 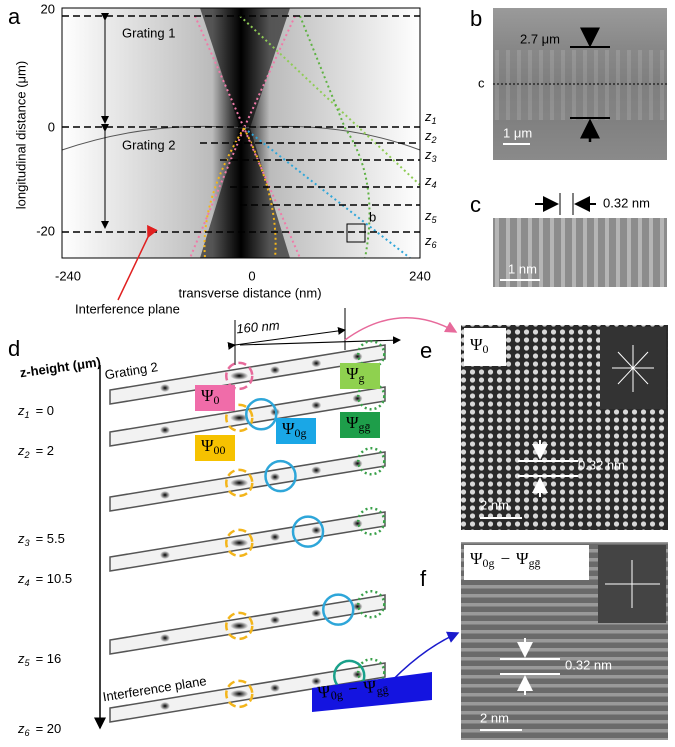 I want to click on beam-label: Ψgḡ, so click(x=358, y=423).